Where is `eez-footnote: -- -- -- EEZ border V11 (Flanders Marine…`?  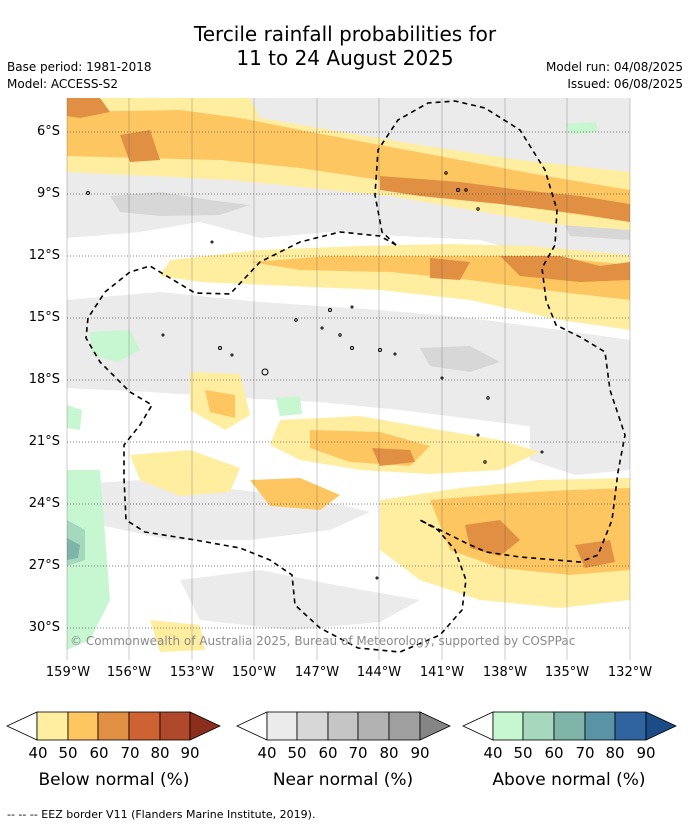 eez-footnote: -- -- -- EEZ border V11 (Flanders Marine… is located at coordinates (161, 814).